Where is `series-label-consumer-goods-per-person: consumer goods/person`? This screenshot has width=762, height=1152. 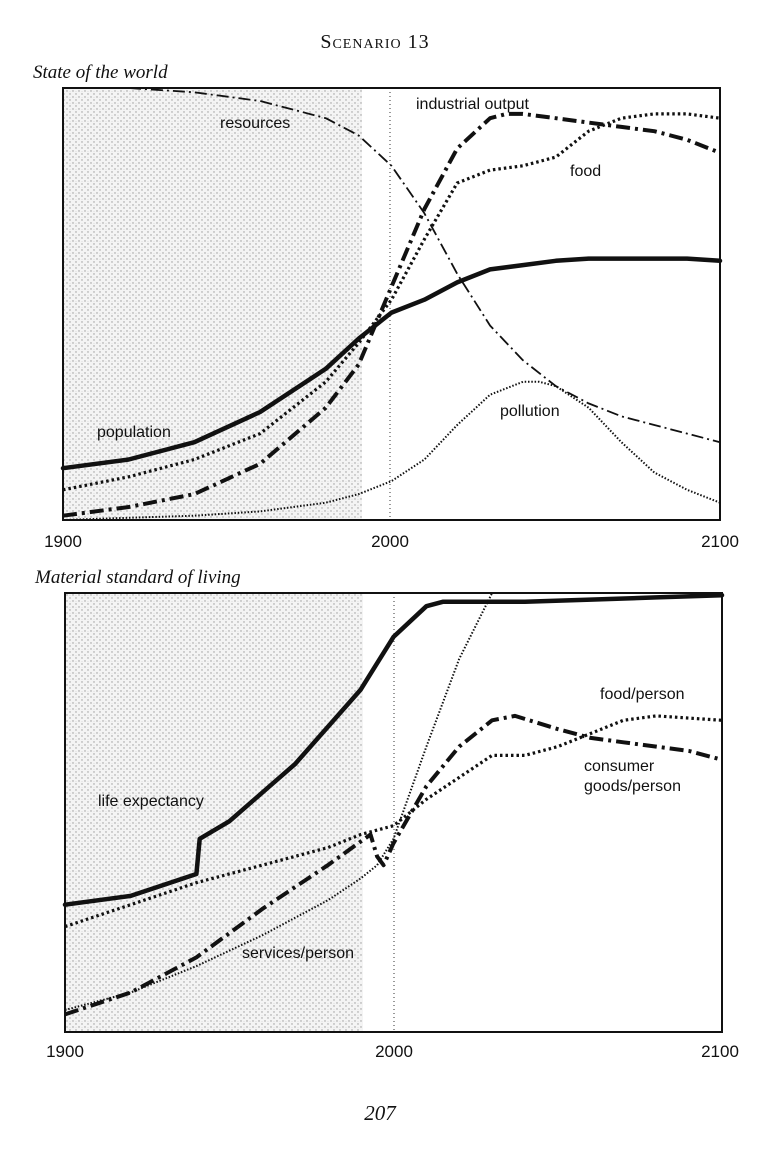 series-label-consumer-goods-per-person: consumer goods/person is located at coordinates (632, 776).